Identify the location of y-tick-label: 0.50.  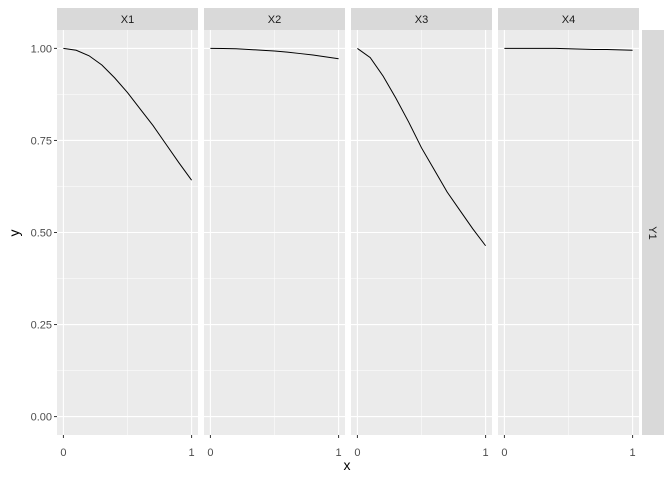
(41, 234).